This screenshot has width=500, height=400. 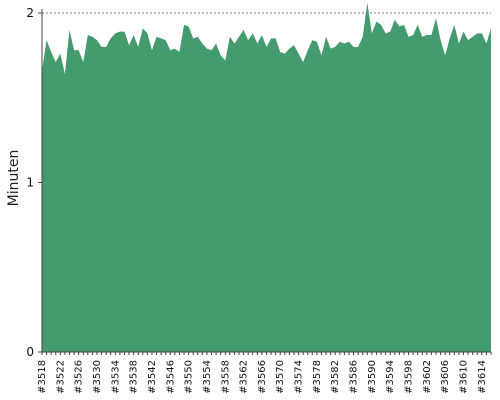 I want to click on x-tick-label-3586: #3586, so click(x=354, y=377).